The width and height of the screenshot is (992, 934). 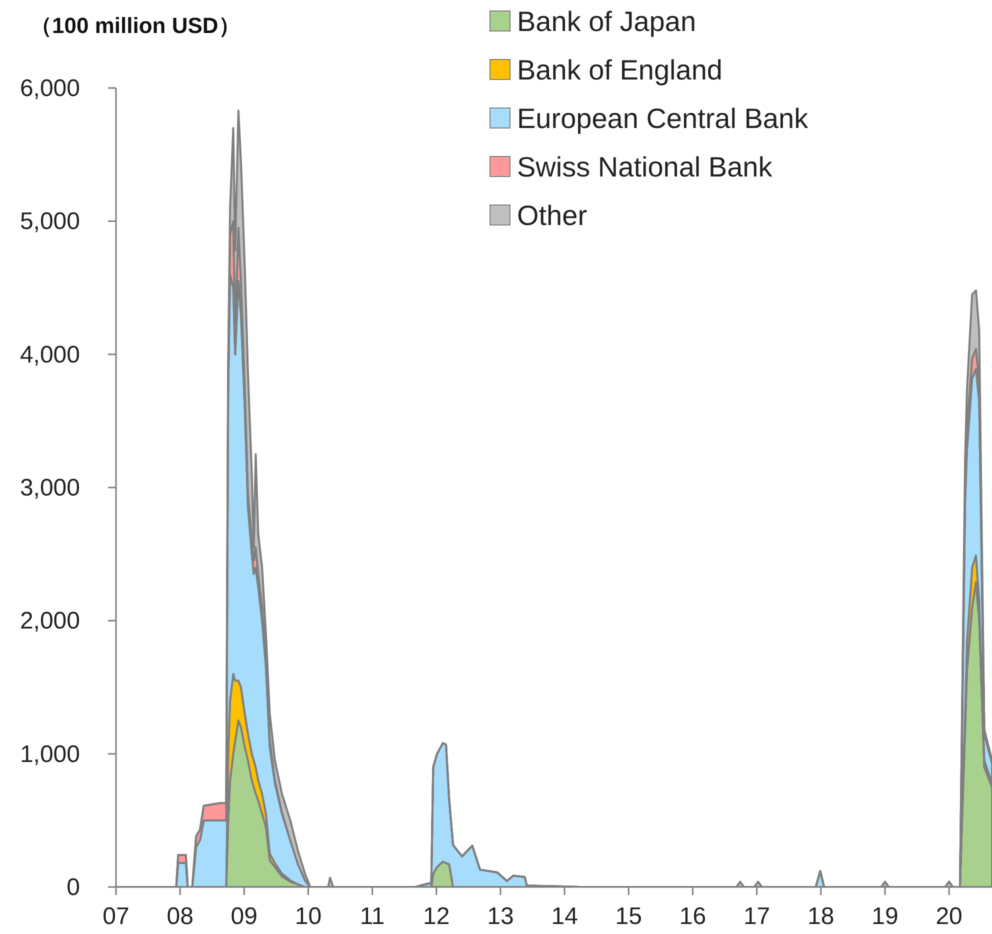 What do you see at coordinates (73, 887) in the screenshot?
I see `y-tick-label: 0` at bounding box center [73, 887].